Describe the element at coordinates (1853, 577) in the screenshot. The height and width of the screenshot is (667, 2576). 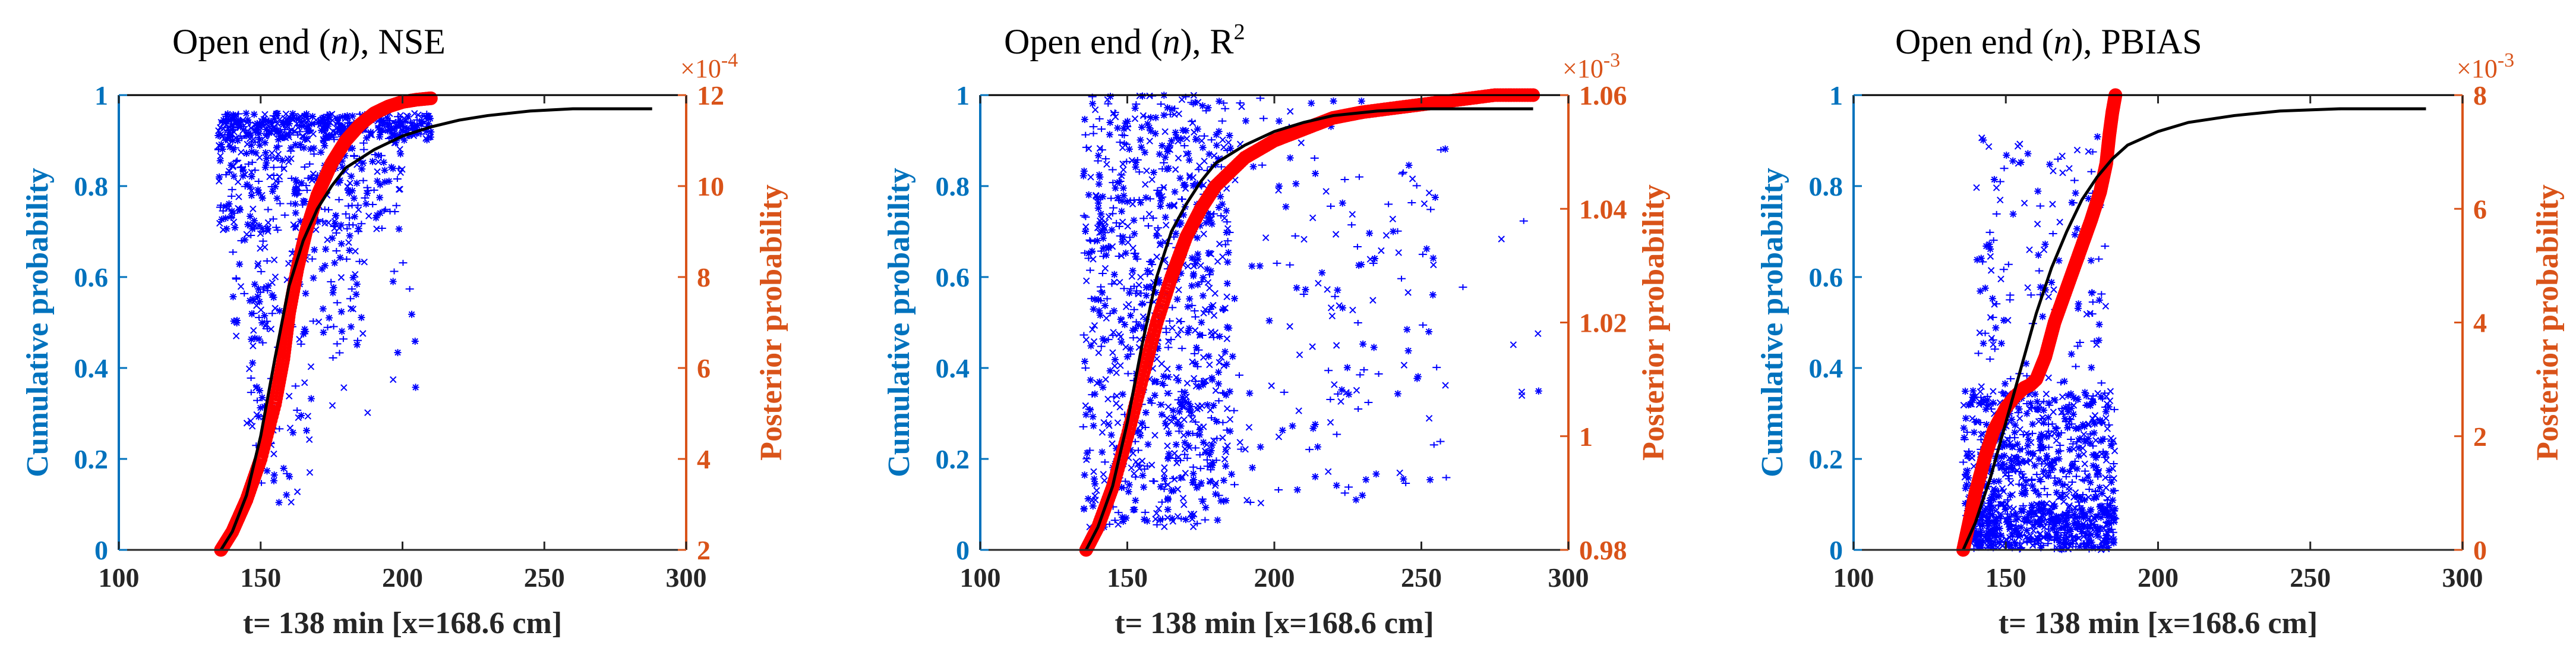
I see `x-tick-label: 100` at that location.